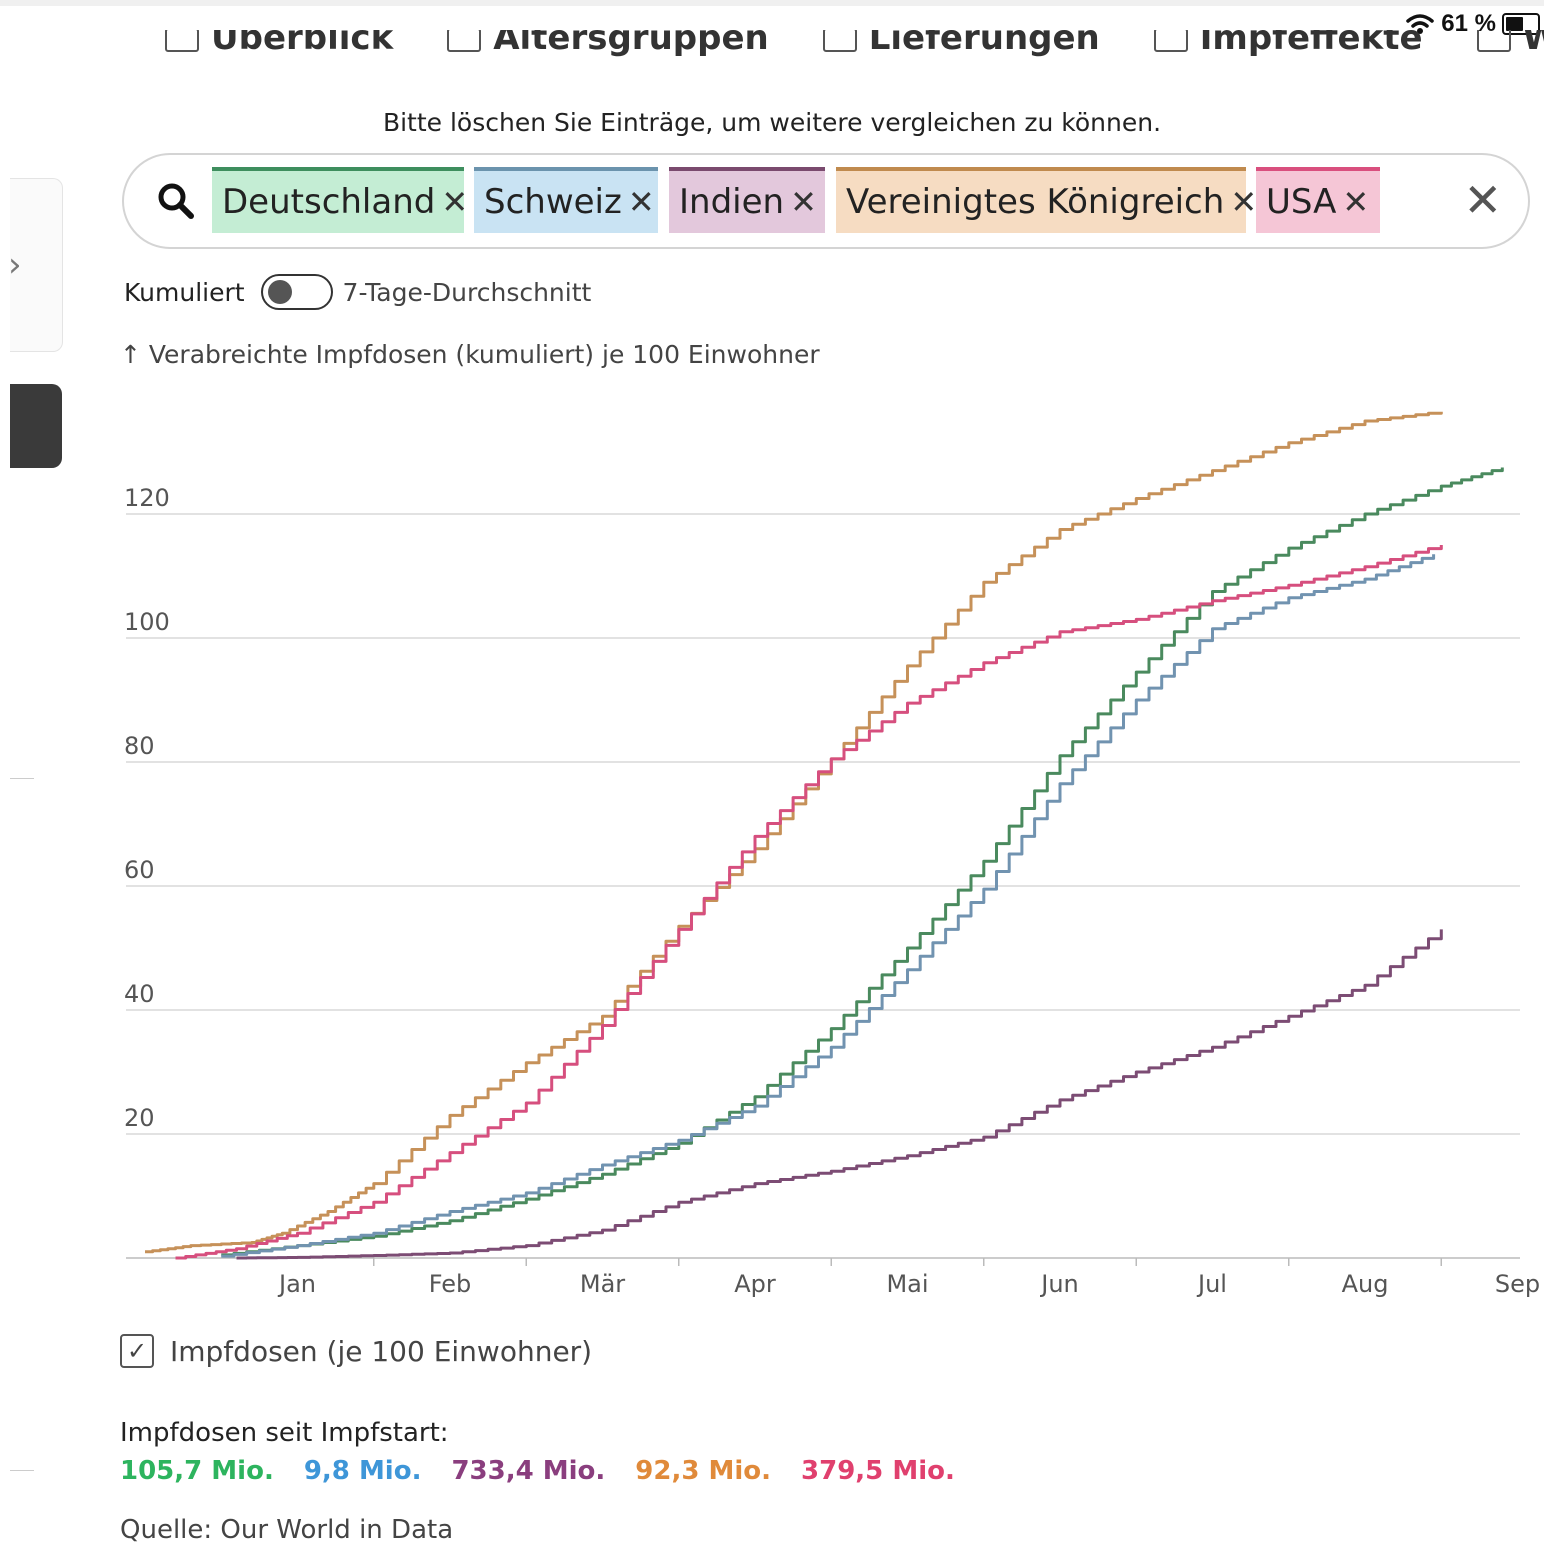 The width and height of the screenshot is (1544, 1557). I want to click on x-tick-label: Jun, so click(1059, 1284).